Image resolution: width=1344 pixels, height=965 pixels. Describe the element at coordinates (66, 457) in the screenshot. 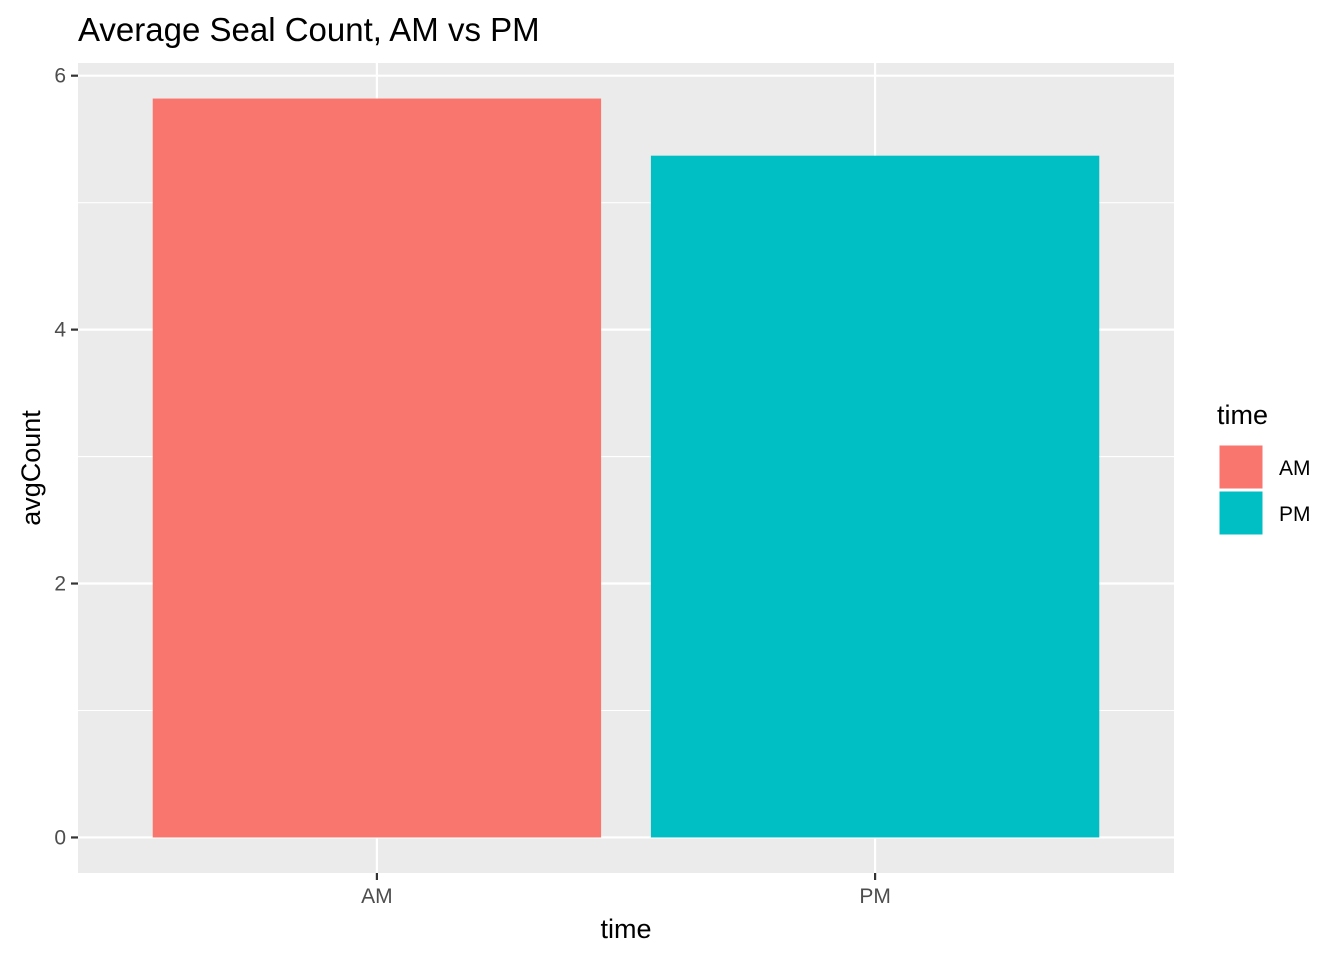

I see `y-axis: 0 2 4 6` at that location.